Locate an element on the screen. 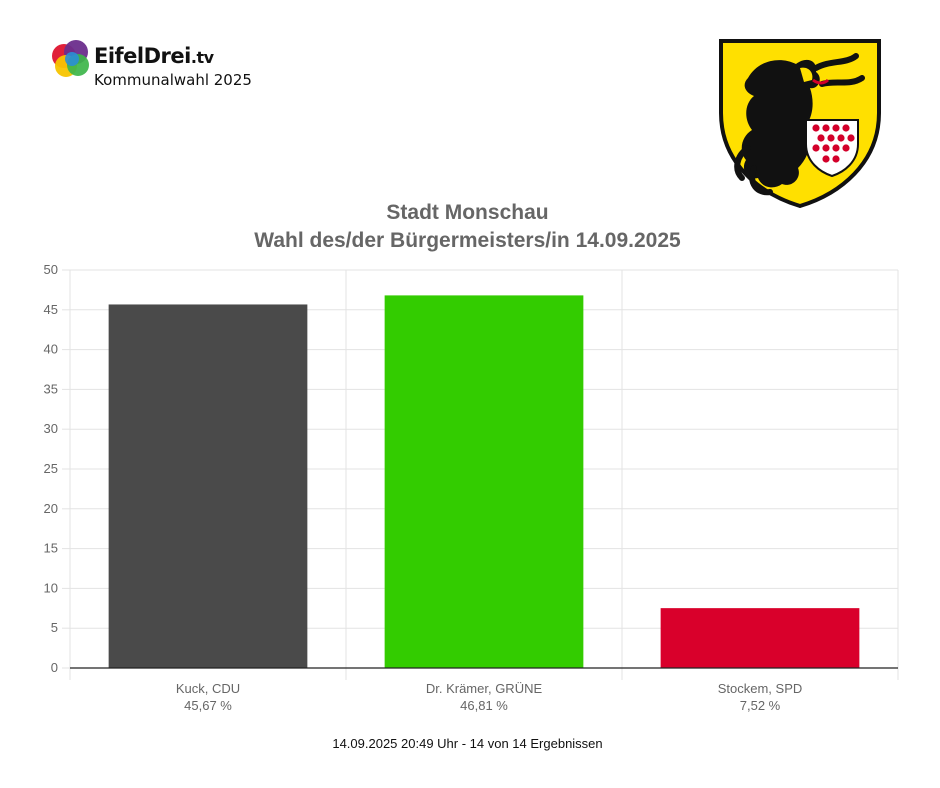  y-tick-label: 5 is located at coordinates (54, 627).